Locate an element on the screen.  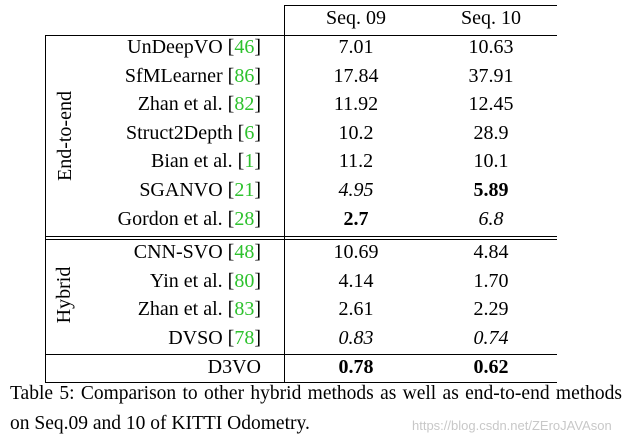
method-cell: DVSO [78] is located at coordinates (214, 338).